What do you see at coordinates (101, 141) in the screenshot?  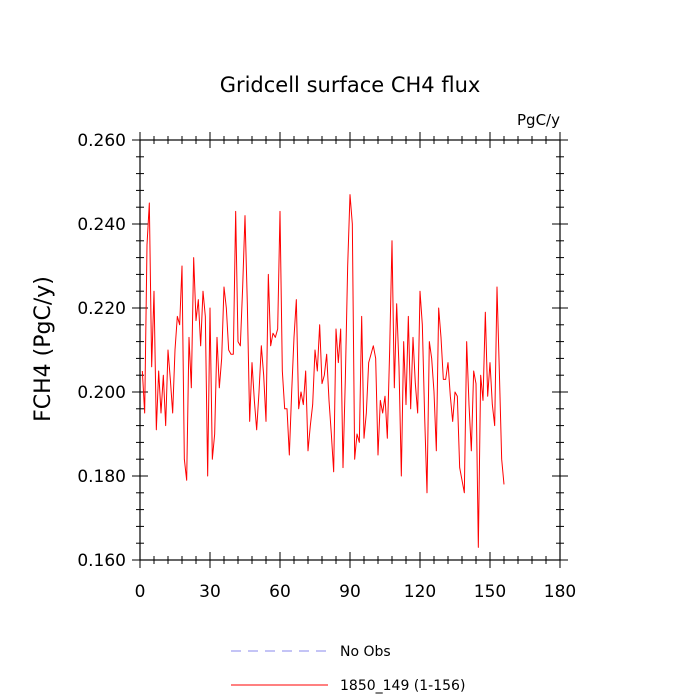 I see `y-tick-label: 0.260` at bounding box center [101, 141].